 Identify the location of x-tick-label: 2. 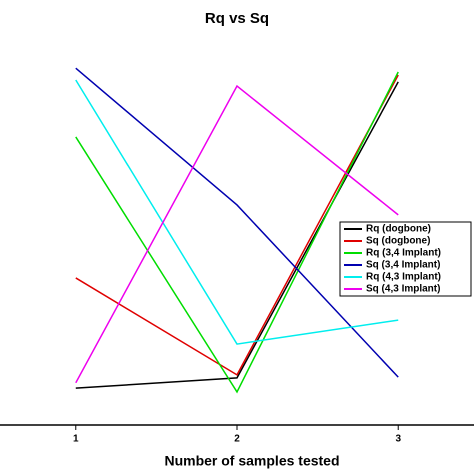
(237, 439).